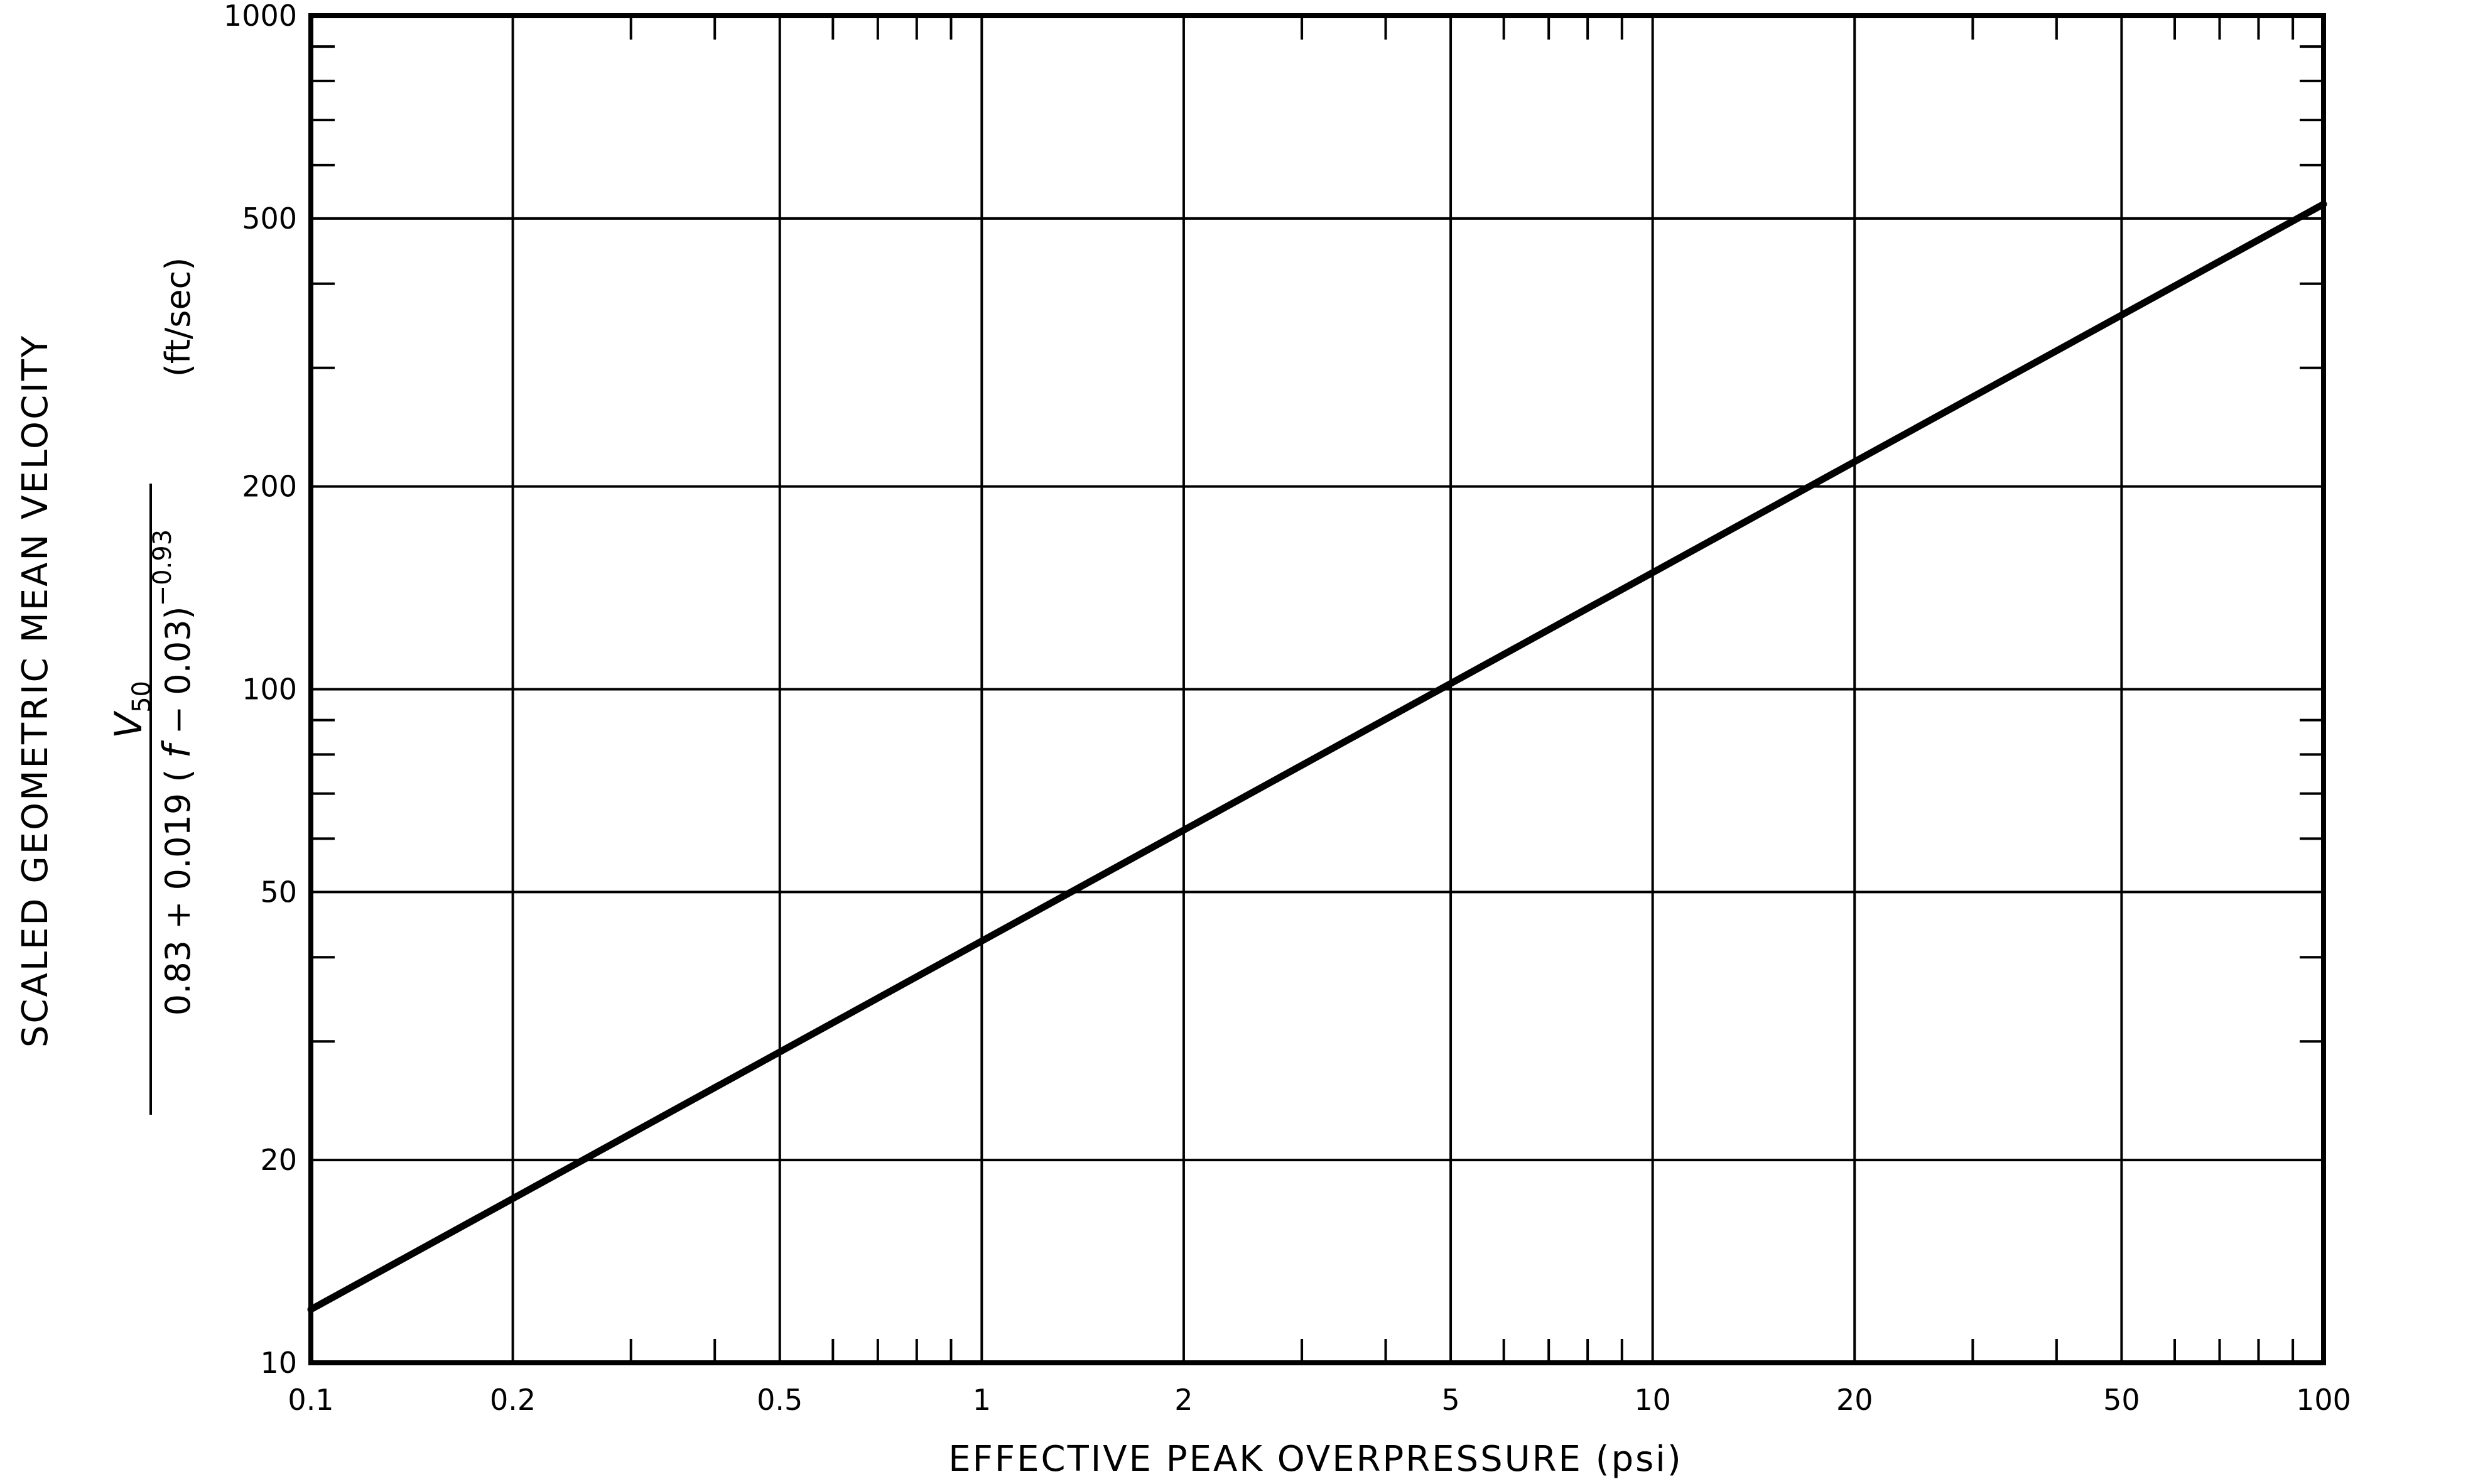  I want to click on x-tick-label-20: 20, so click(1854, 1400).